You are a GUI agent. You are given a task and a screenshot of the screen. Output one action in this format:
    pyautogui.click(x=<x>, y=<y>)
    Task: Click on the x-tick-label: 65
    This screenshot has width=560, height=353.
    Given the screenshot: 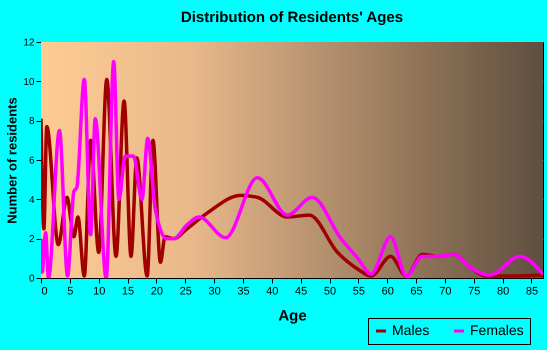 What is the action you would take?
    pyautogui.click(x=416, y=292)
    